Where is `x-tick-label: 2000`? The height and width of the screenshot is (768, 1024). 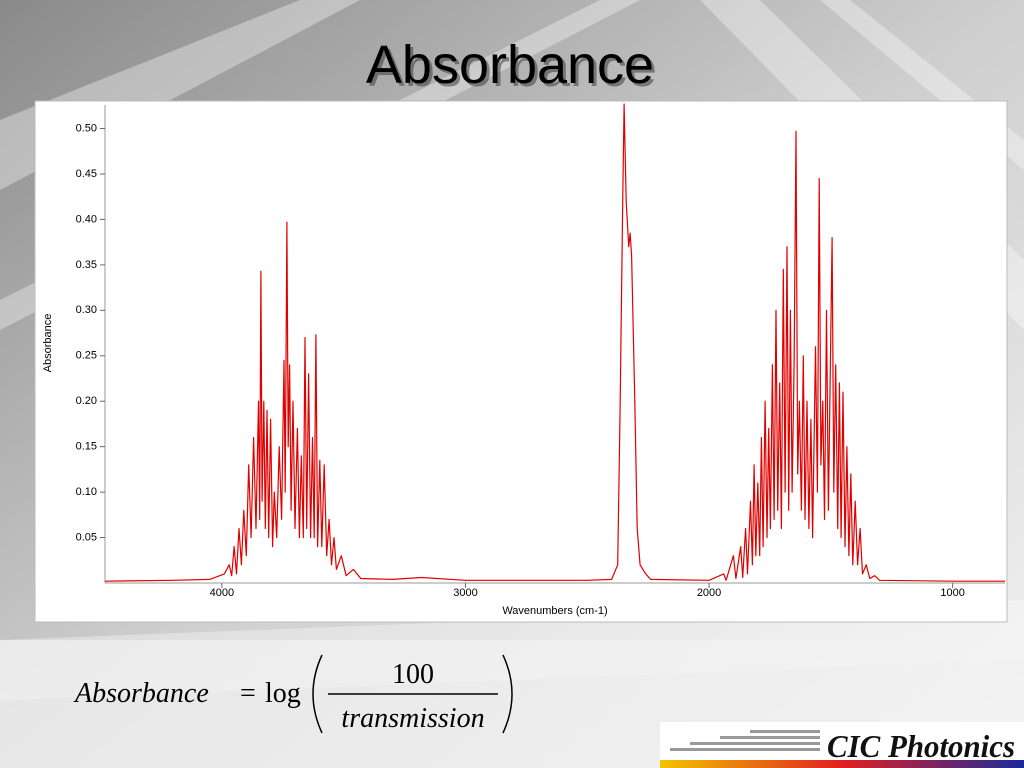 x-tick-label: 2000 is located at coordinates (709, 593).